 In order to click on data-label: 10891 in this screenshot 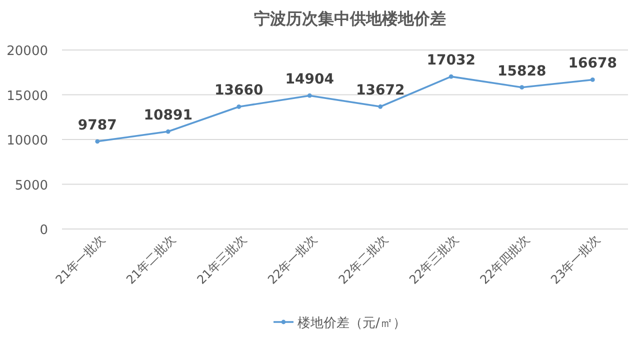, I will do `click(168, 116)`.